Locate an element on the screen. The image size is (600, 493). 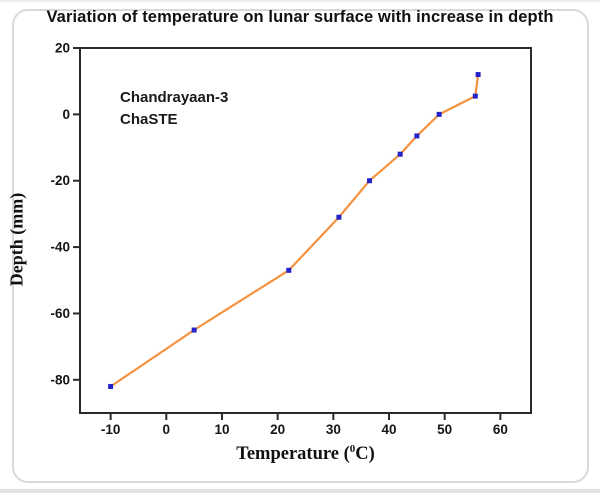
y-axis-tick-label: -80 is located at coordinates (60, 379).